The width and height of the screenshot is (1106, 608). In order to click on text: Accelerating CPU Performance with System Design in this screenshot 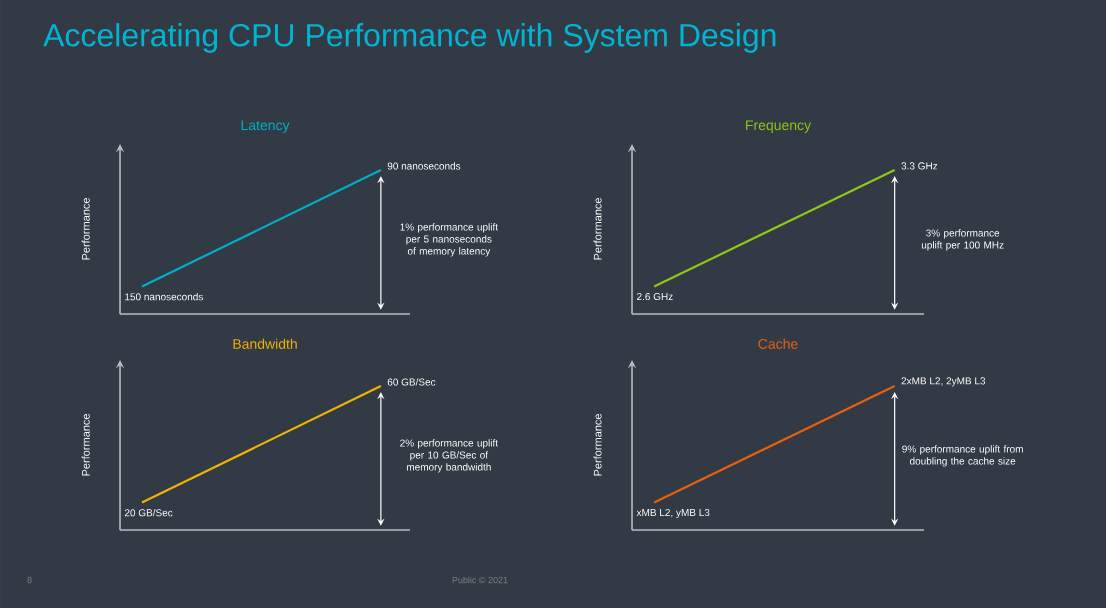, I will do `click(409, 38)`.